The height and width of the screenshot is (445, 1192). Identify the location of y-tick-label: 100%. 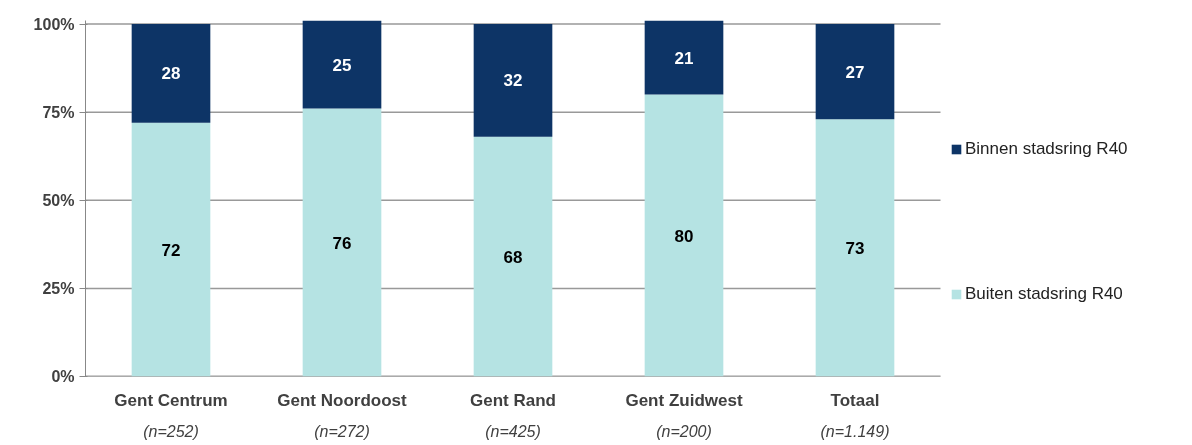
(54, 24).